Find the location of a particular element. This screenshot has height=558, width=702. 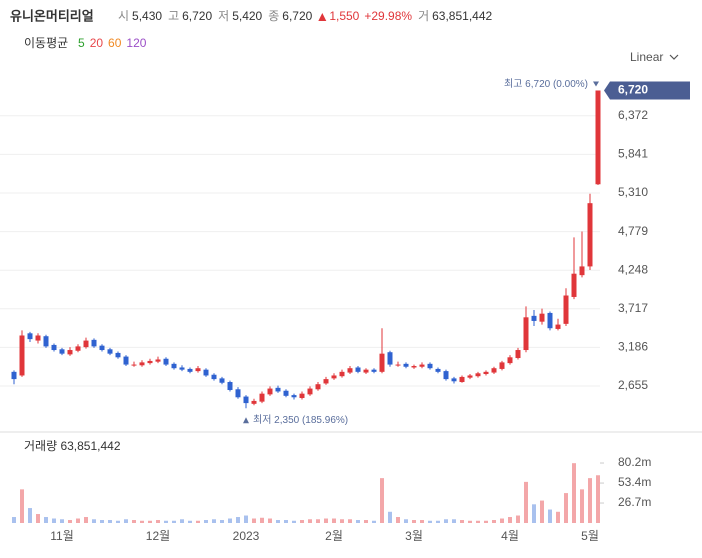

ma-label: 이동평균 is located at coordinates (46, 43).